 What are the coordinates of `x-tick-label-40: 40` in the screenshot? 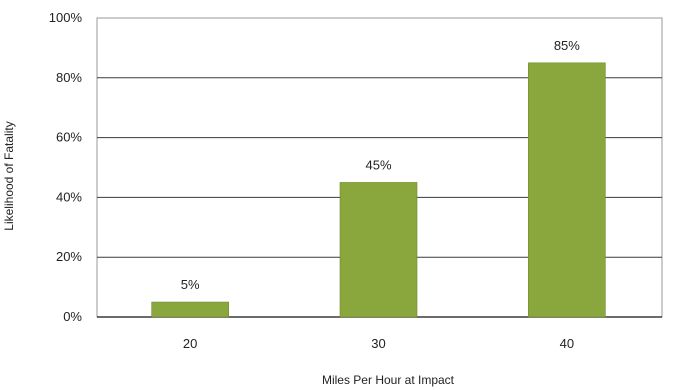 It's located at (567, 343).